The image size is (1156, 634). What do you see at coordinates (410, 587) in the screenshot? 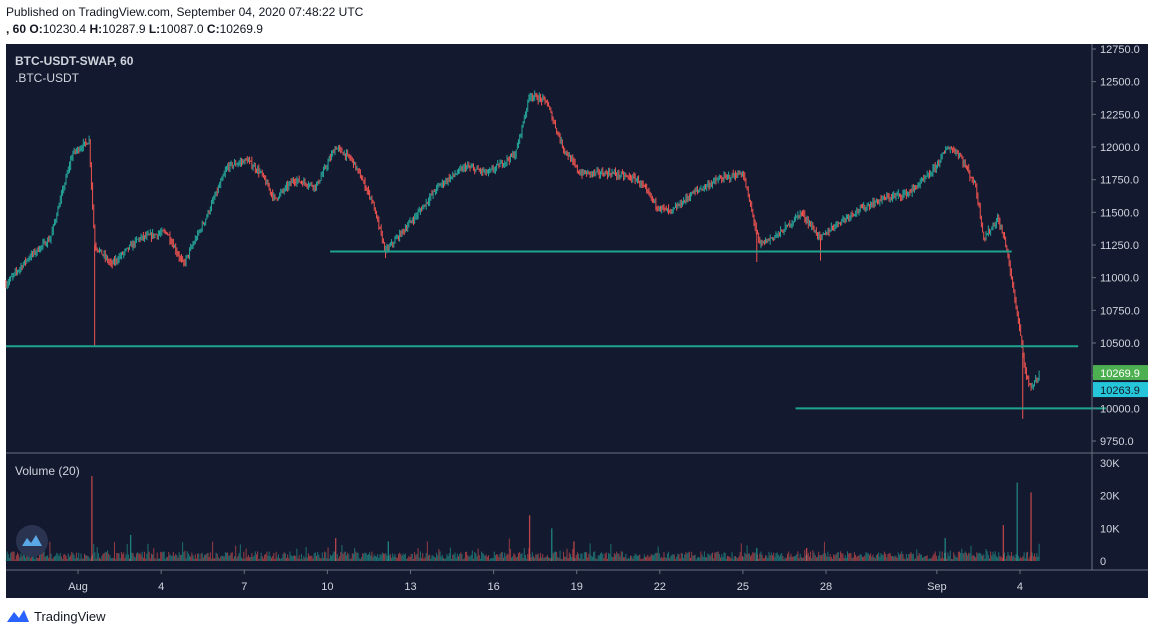
I see `time-tick-label: 13` at bounding box center [410, 587].